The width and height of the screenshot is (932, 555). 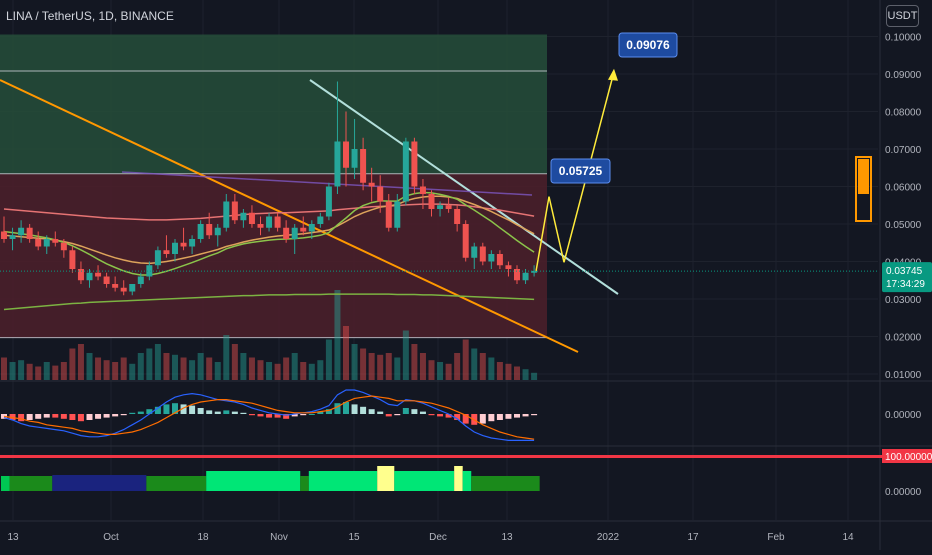 What do you see at coordinates (327, 183) in the screenshot?
I see `purple-trendline` at bounding box center [327, 183].